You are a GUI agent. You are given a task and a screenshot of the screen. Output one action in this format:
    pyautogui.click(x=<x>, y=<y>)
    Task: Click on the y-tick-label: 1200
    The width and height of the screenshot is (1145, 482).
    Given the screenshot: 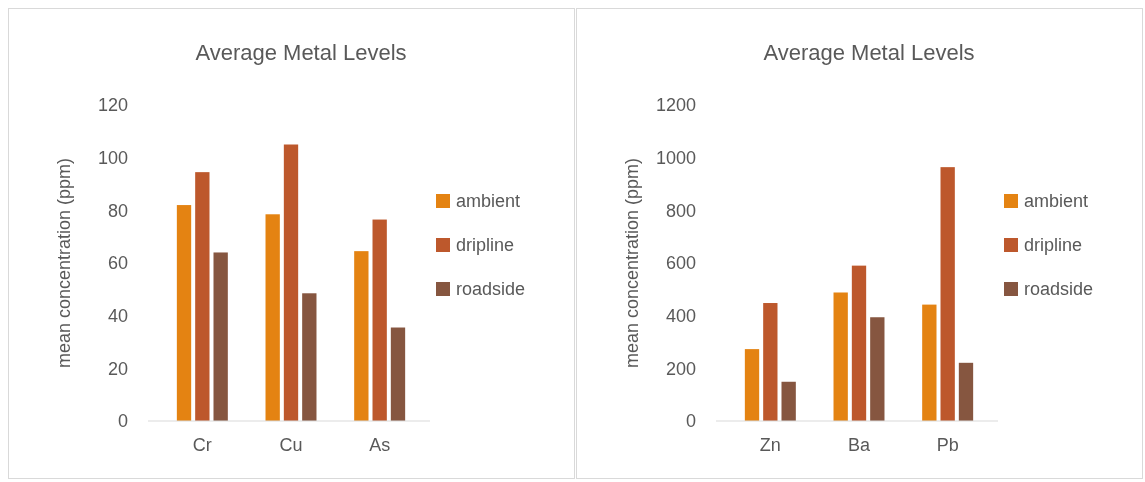 What is the action you would take?
    pyautogui.click(x=675, y=105)
    